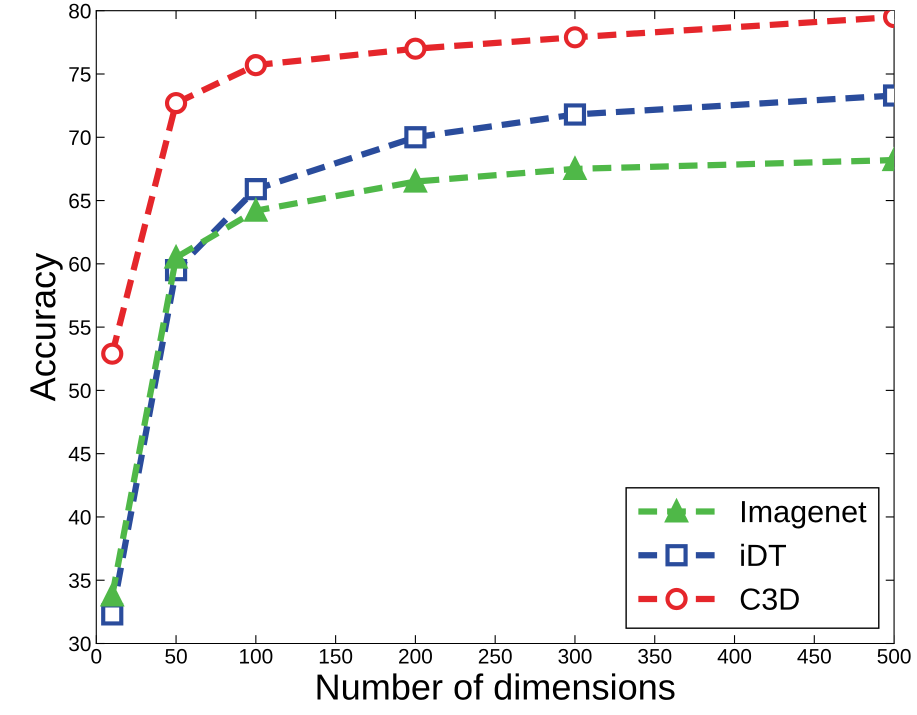  What do you see at coordinates (814, 656) in the screenshot?
I see `x-tick-label: 450` at bounding box center [814, 656].